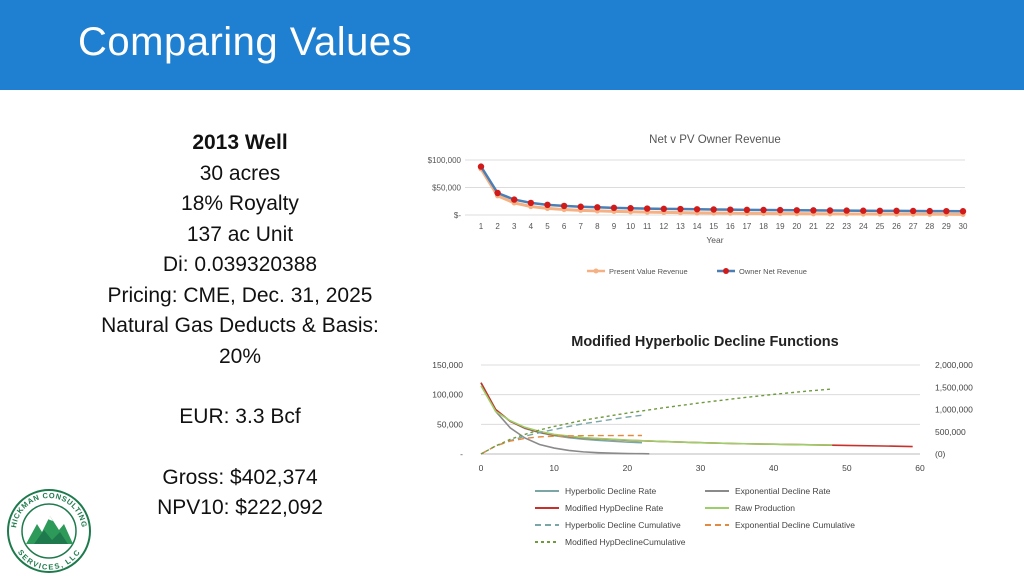  What do you see at coordinates (774, 468) in the screenshot?
I see `x-tick-label: 40` at bounding box center [774, 468].